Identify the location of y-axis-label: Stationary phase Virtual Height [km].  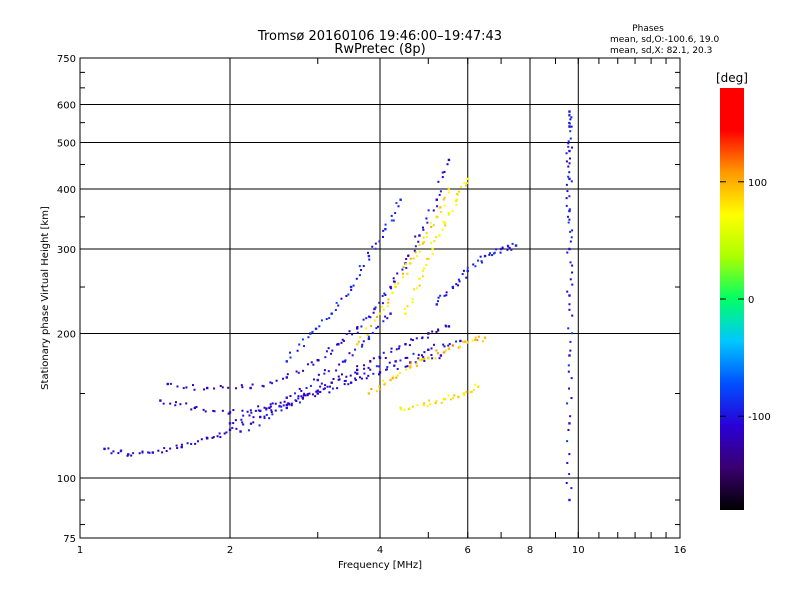
(45, 298).